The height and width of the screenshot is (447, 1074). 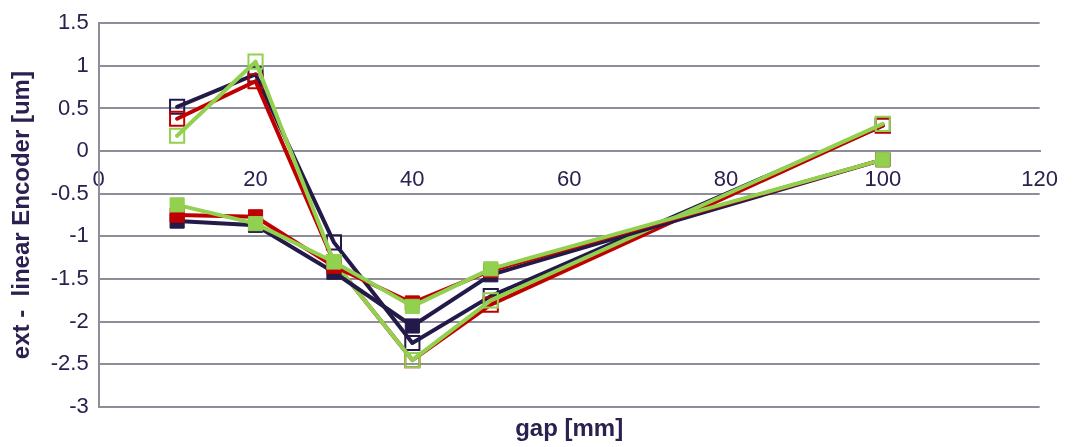 What do you see at coordinates (883, 179) in the screenshot?
I see `x-tick-label: 100` at bounding box center [883, 179].